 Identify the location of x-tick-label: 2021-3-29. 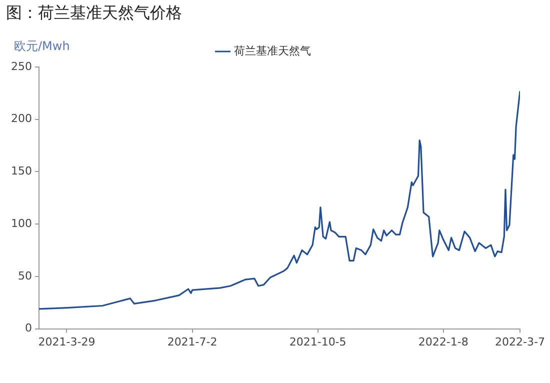
(67, 341).